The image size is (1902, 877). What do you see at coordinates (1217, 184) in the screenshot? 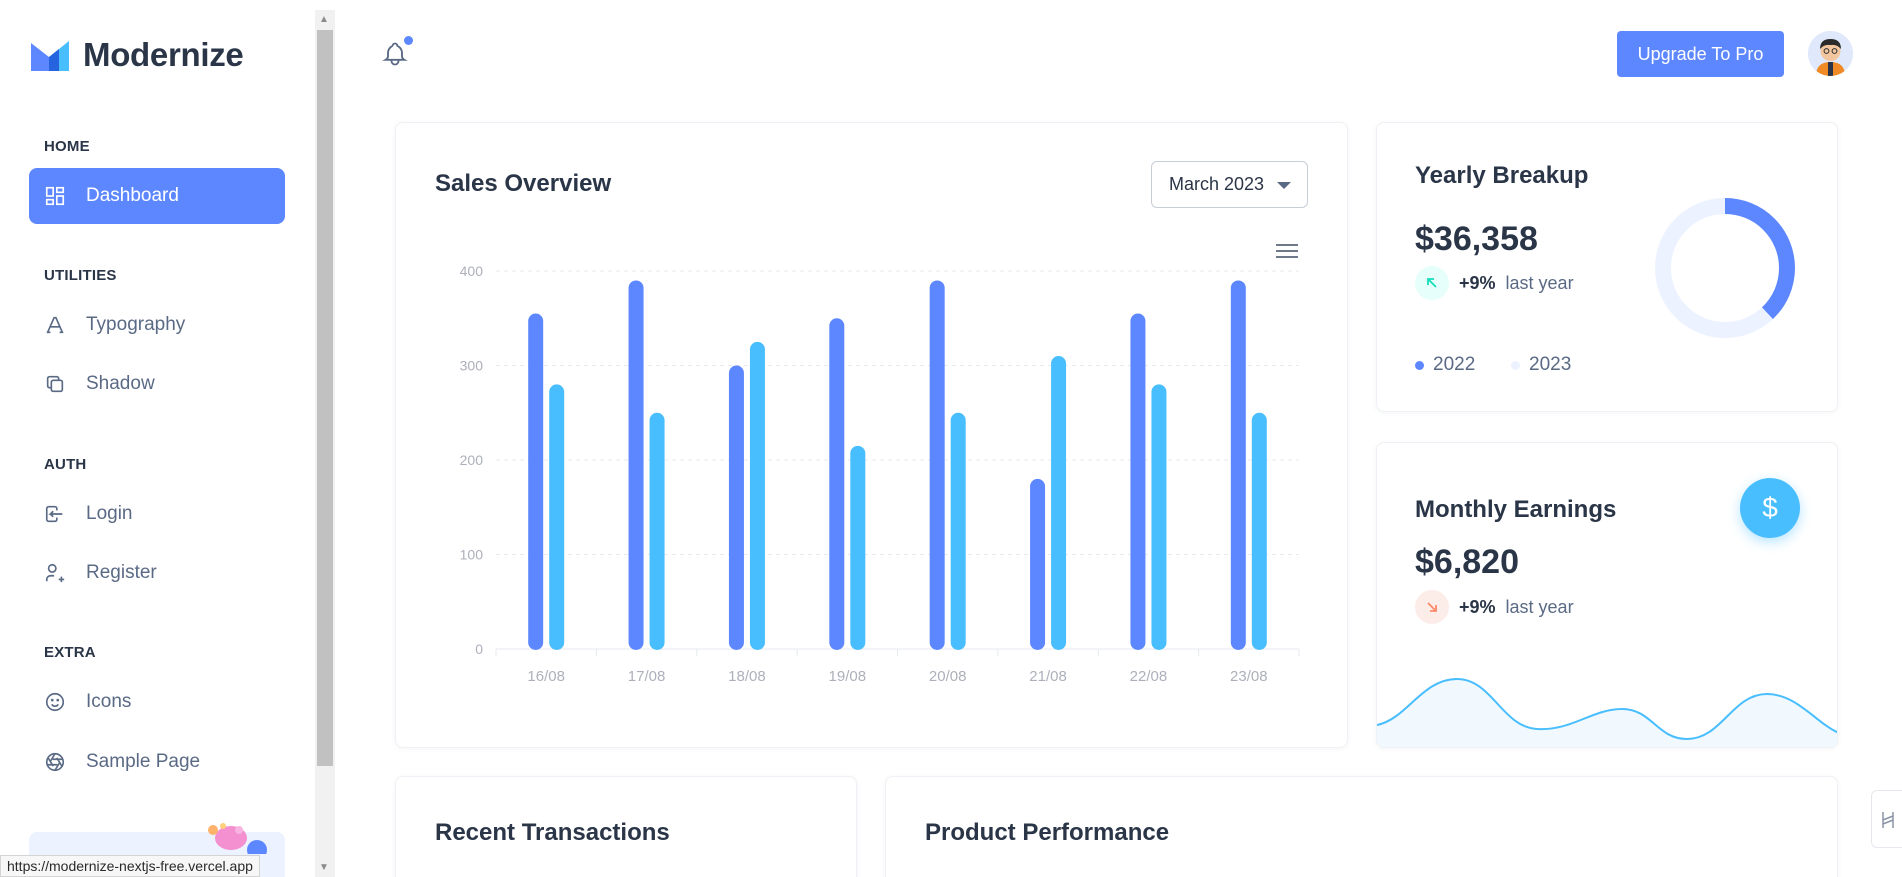
I see `period-select-value: March 2023` at bounding box center [1217, 184].